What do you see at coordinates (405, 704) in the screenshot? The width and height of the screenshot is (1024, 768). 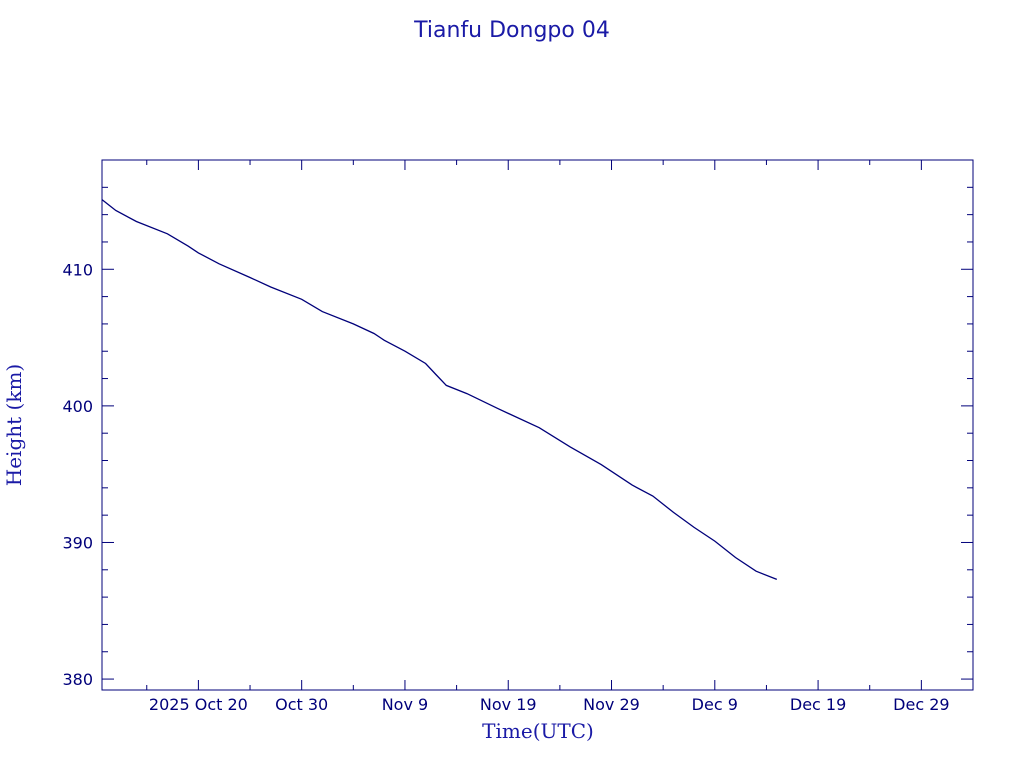 I see `x-tick-label: Nov 9` at bounding box center [405, 704].